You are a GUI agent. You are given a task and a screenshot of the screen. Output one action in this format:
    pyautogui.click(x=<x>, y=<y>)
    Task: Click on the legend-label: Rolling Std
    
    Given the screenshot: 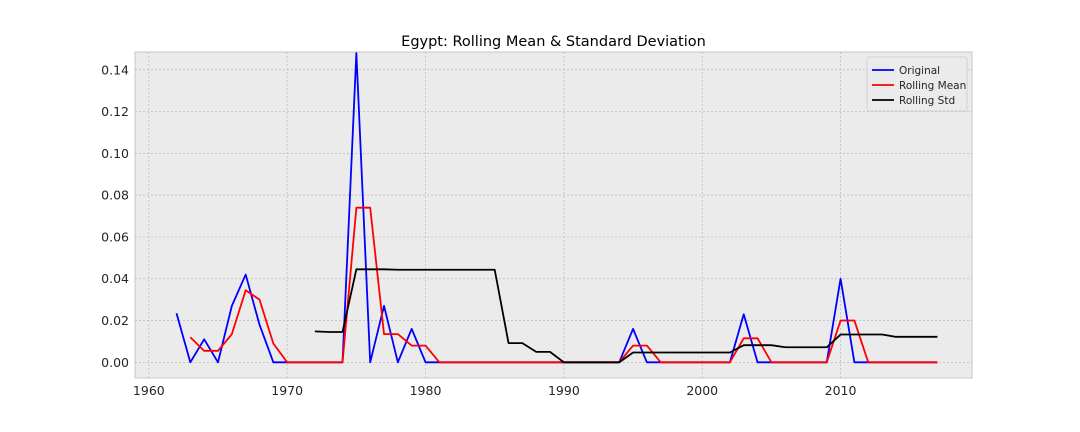 What is the action you would take?
    pyautogui.click(x=927, y=101)
    